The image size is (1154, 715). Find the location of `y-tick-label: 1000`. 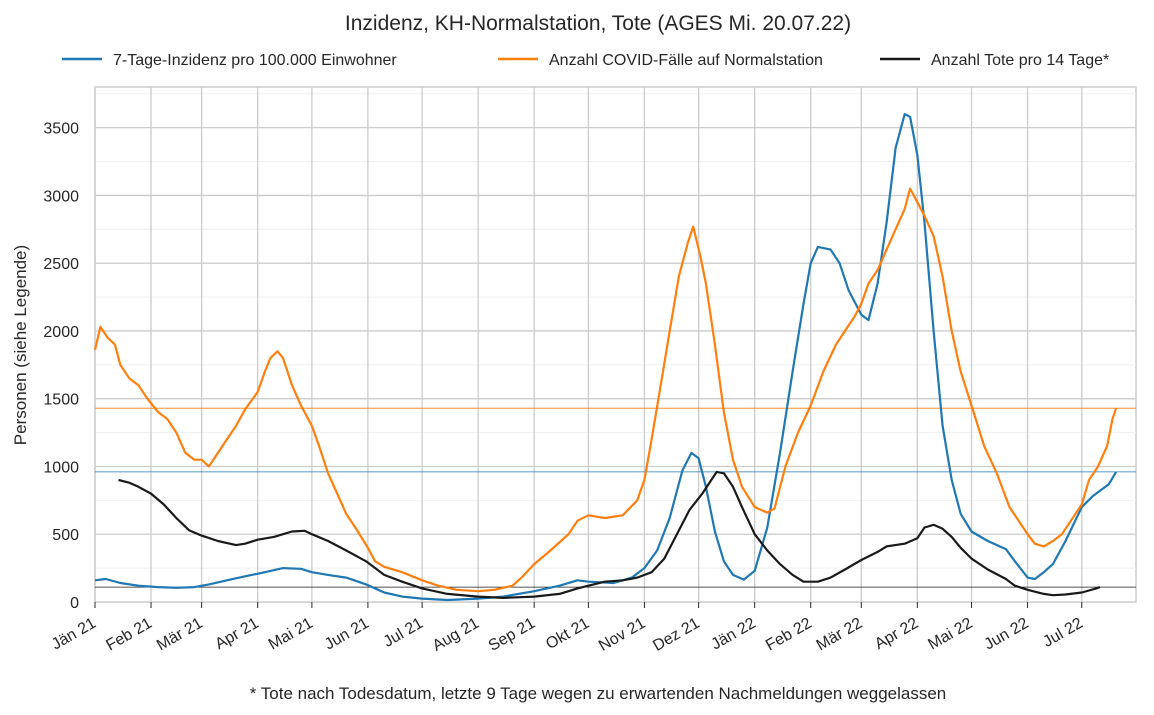

y-tick-label: 1000 is located at coordinates (61, 467).